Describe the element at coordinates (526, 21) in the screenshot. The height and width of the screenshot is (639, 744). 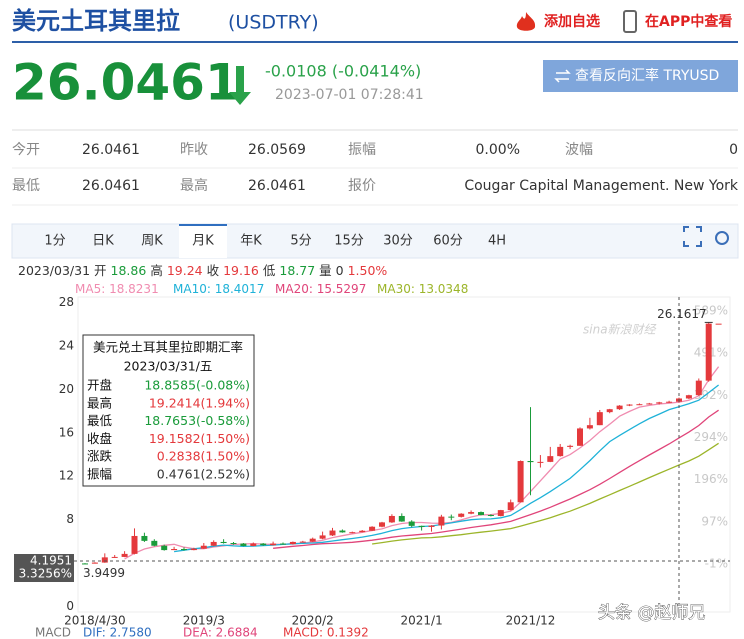
I see `fire-icon` at that location.